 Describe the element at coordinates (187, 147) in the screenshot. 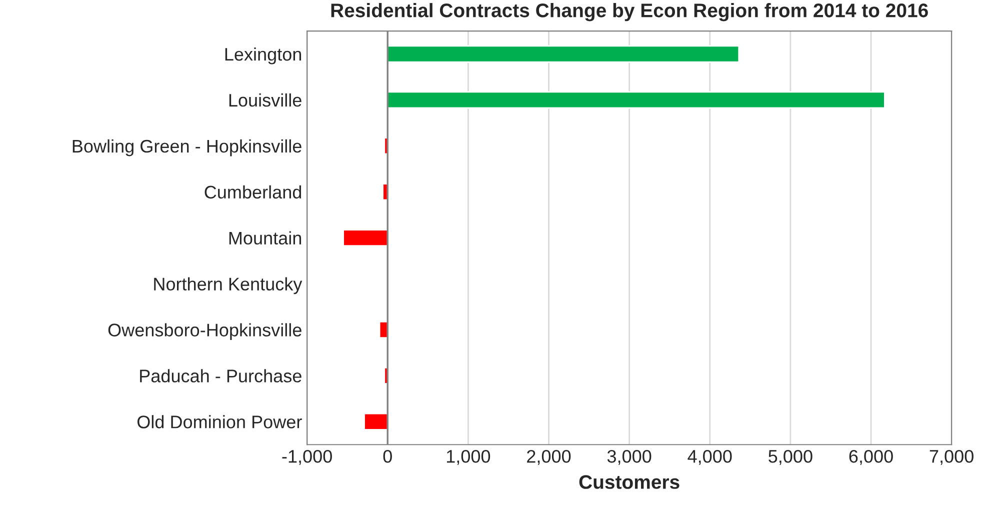

I see `y-tick-label: Bowling Green - Hopkinsville` at that location.